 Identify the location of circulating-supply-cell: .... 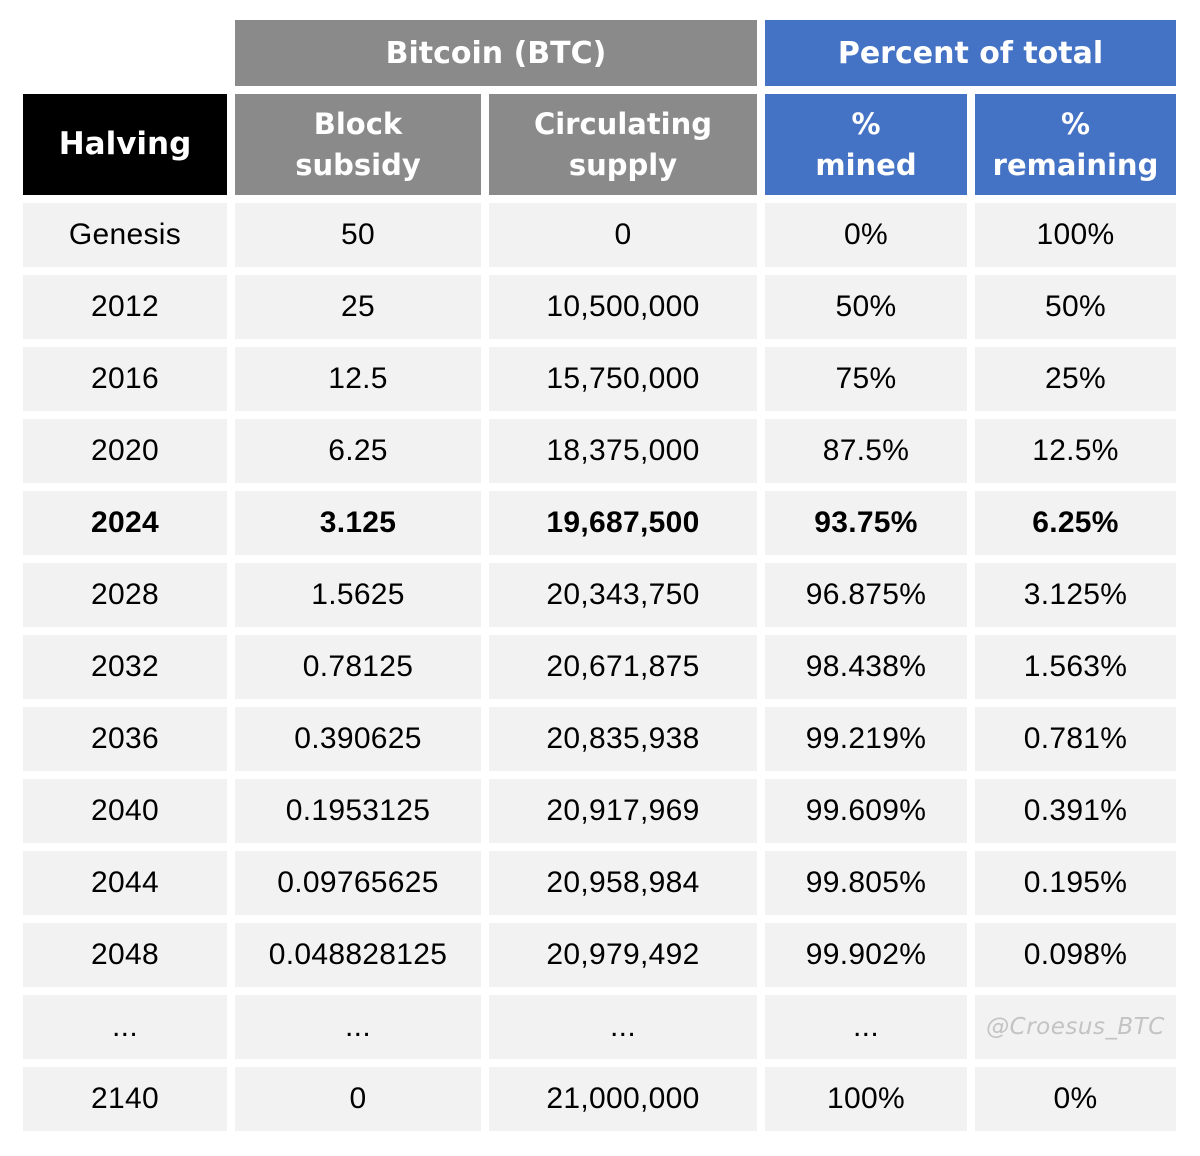
(623, 1027).